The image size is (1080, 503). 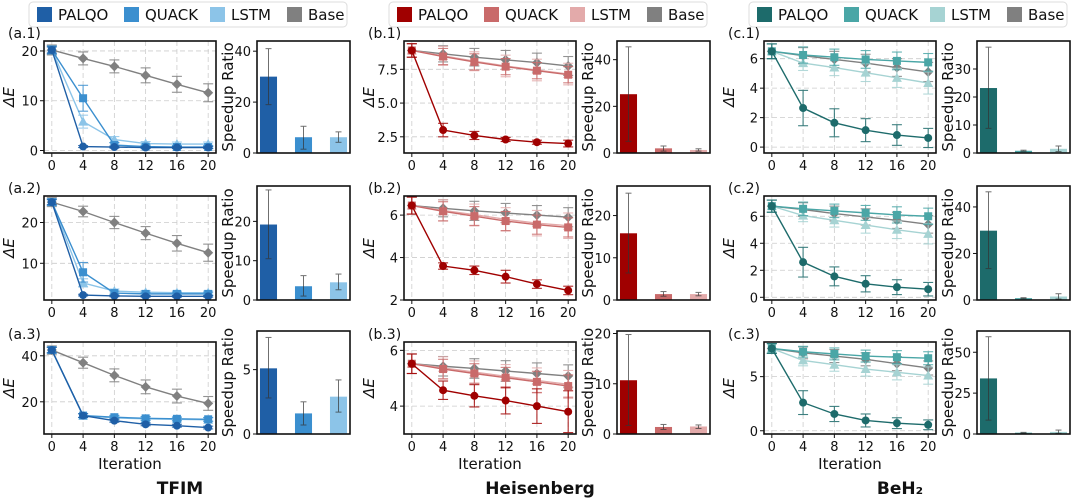 What do you see at coordinates (490, 393) in the screenshot?
I see `series-palqo` at bounding box center [490, 393].